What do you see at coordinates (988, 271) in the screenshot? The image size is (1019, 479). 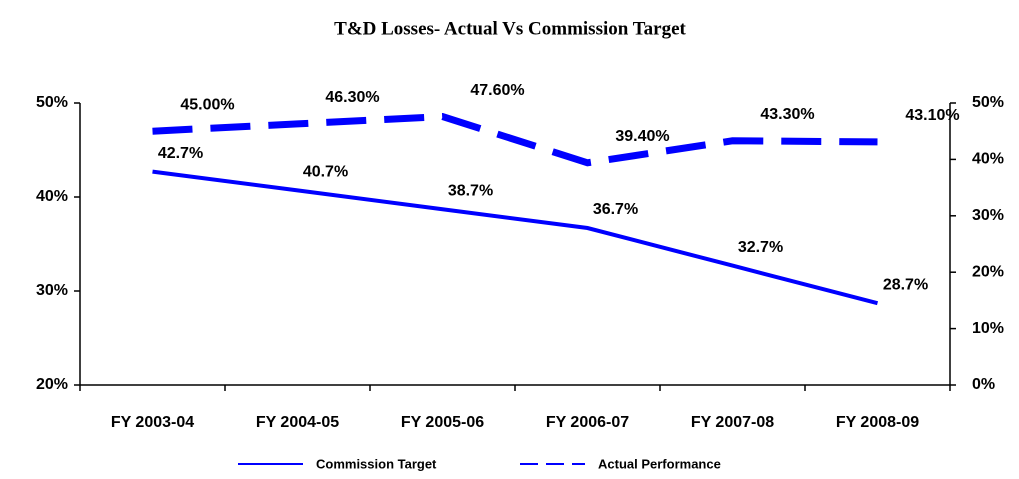 I see `y2-tick-label: 20%` at bounding box center [988, 271].